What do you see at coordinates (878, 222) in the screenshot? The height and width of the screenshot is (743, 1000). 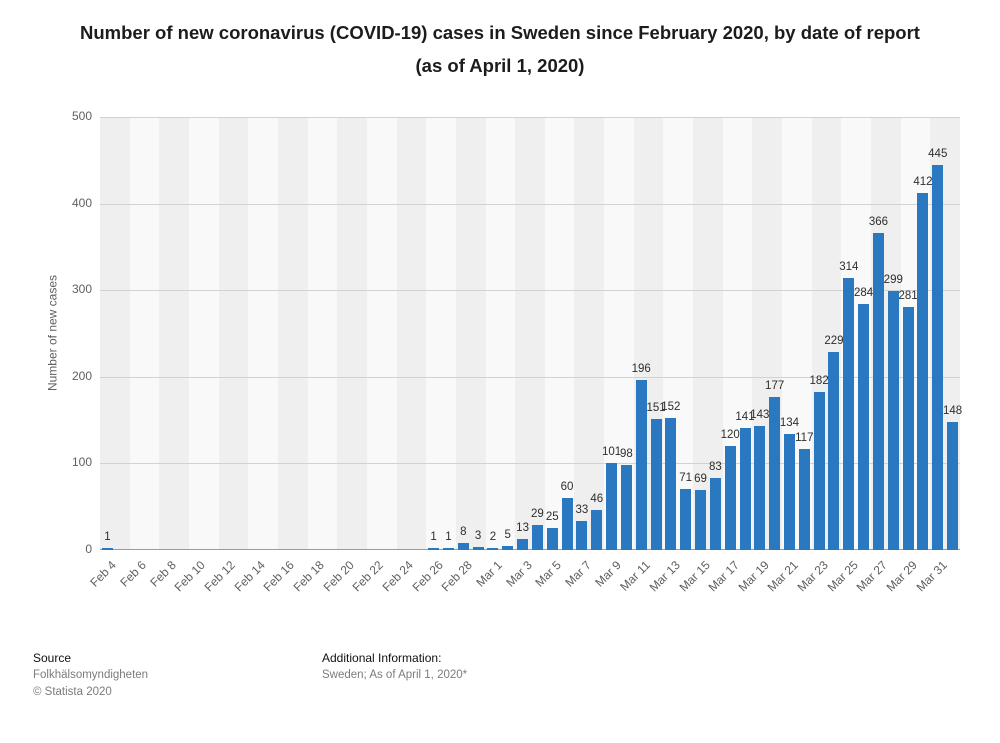 I see `bar-value-label: 366` at bounding box center [878, 222].